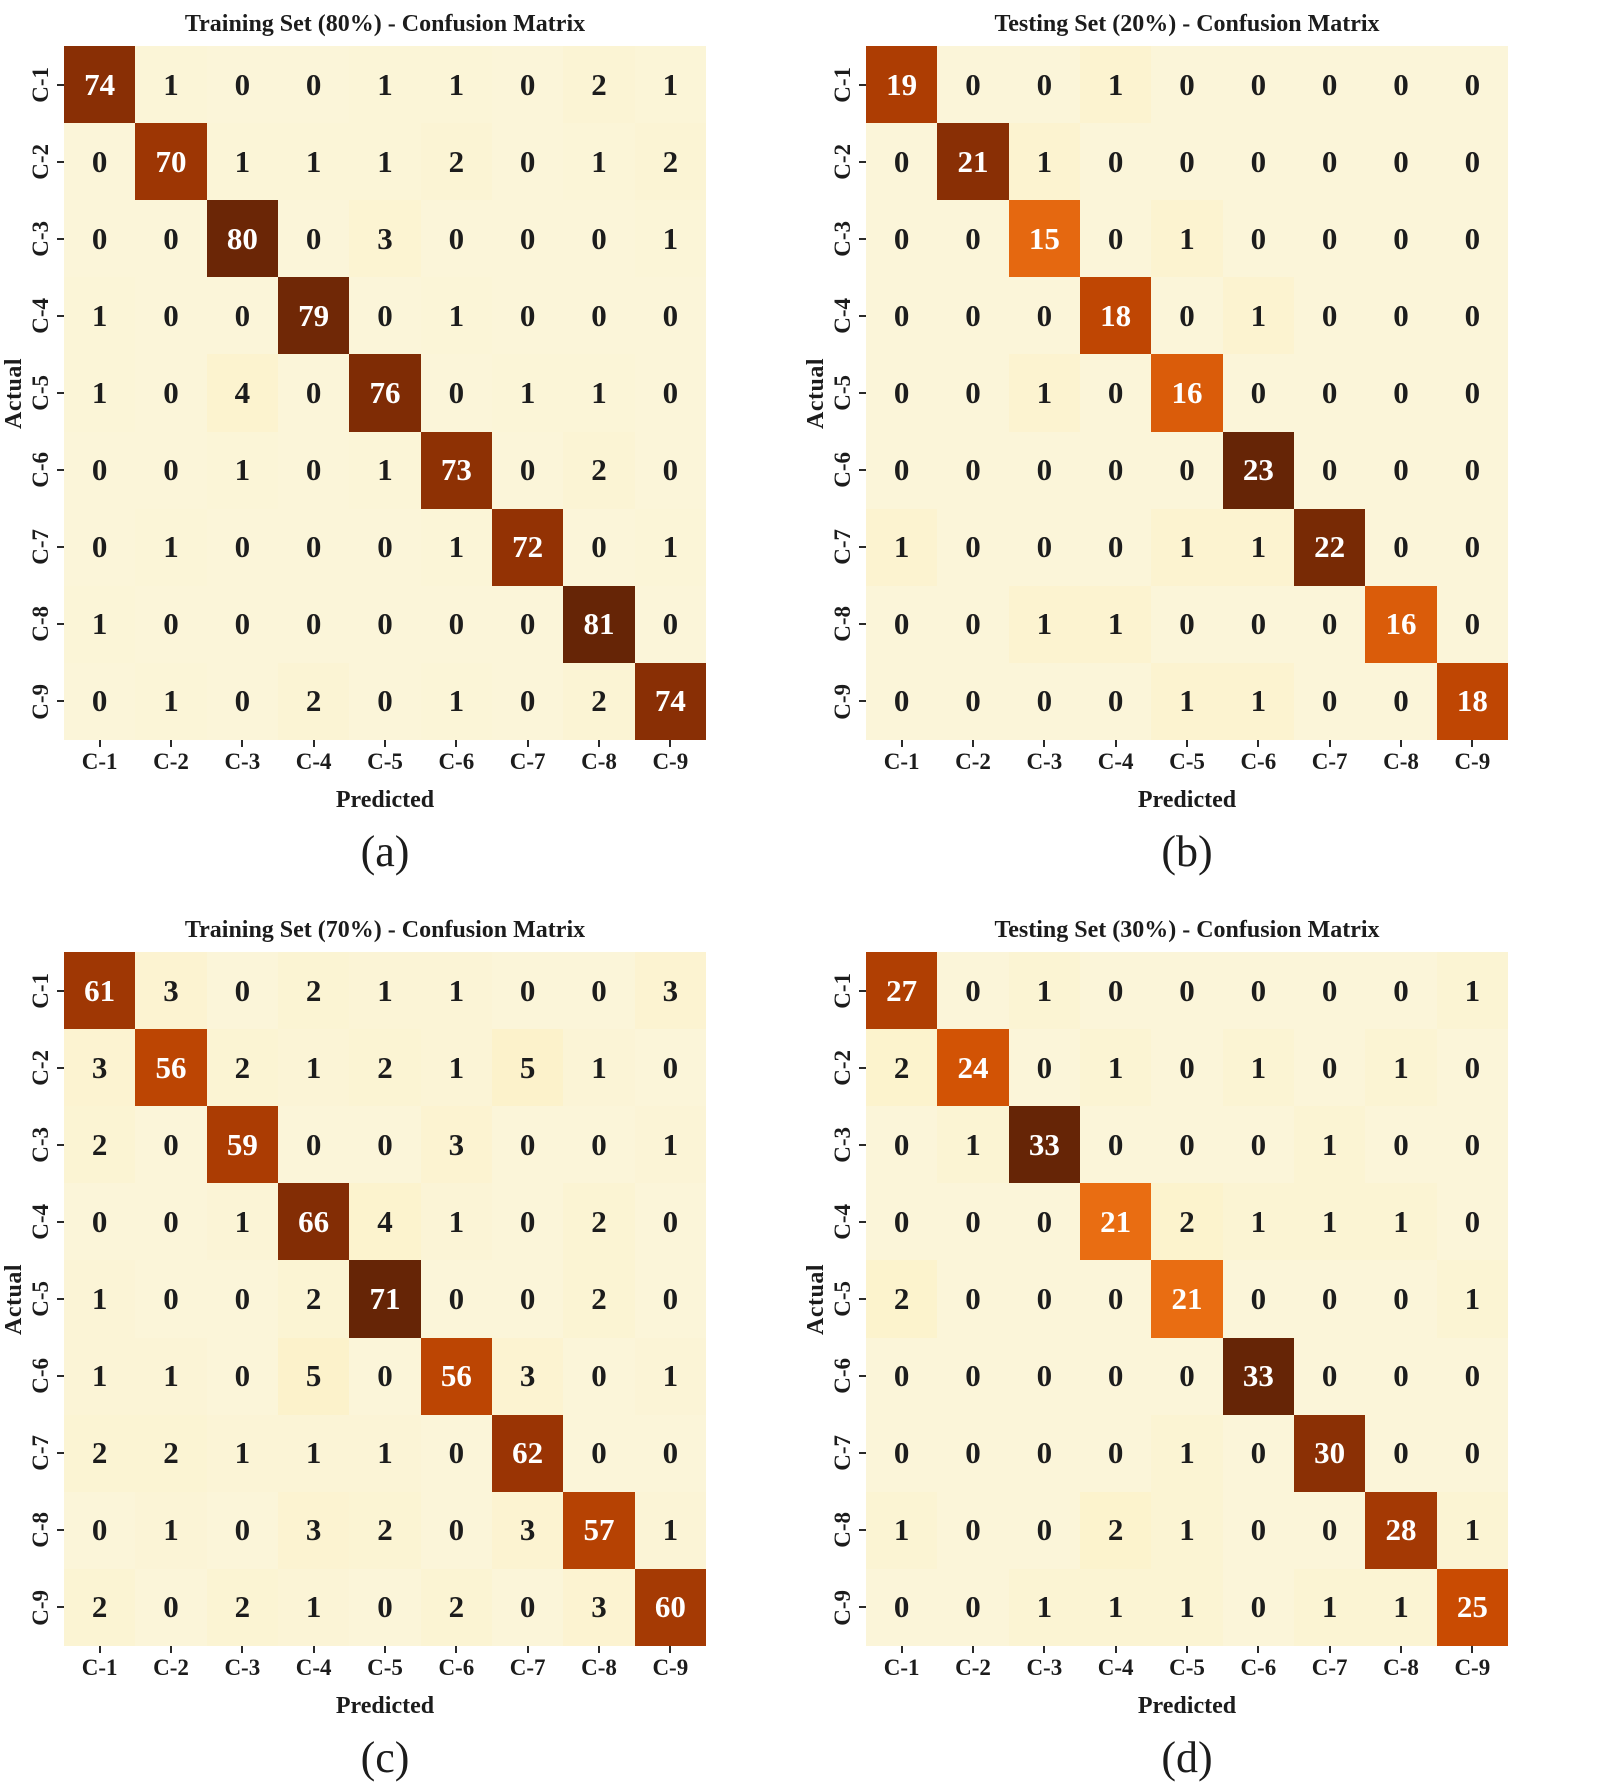  Describe the element at coordinates (385, 24) in the screenshot. I see `chart-title: Training Set (80%) - Confusion Matrix` at that location.